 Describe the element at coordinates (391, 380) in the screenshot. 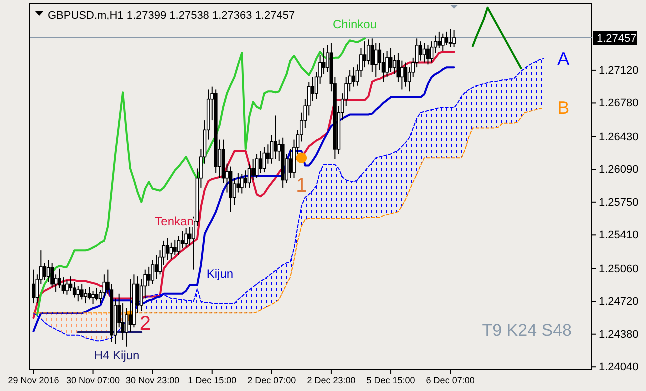

I see `x-tick-label: 5 Dec 15:00` at that location.